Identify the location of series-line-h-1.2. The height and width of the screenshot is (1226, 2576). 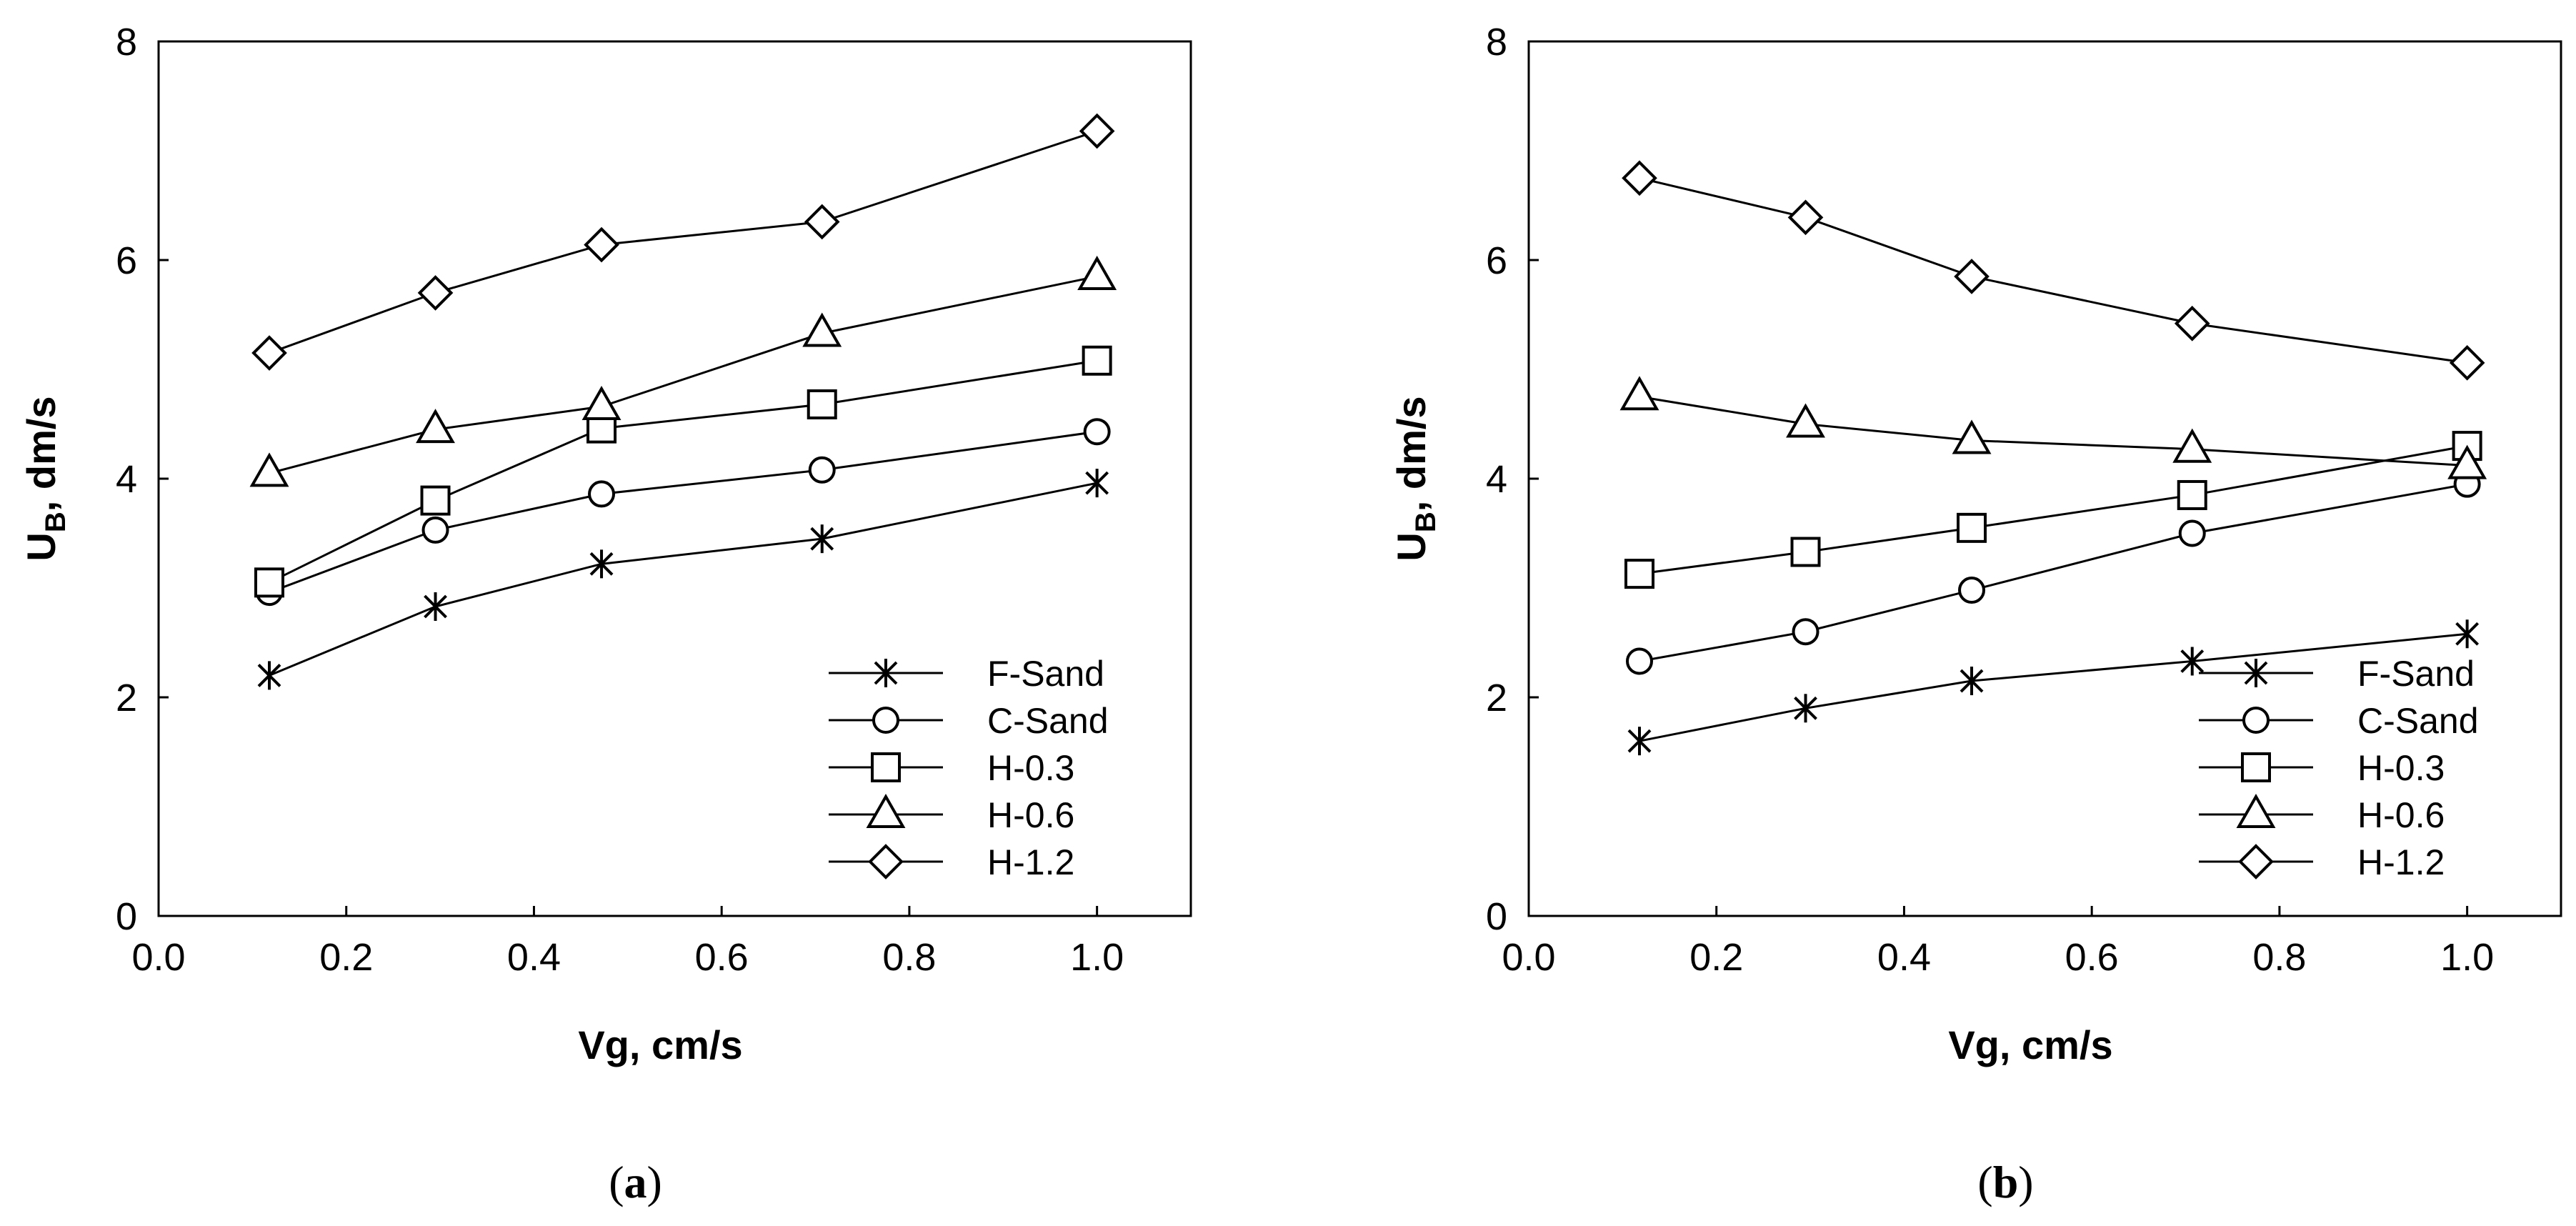
(683, 242).